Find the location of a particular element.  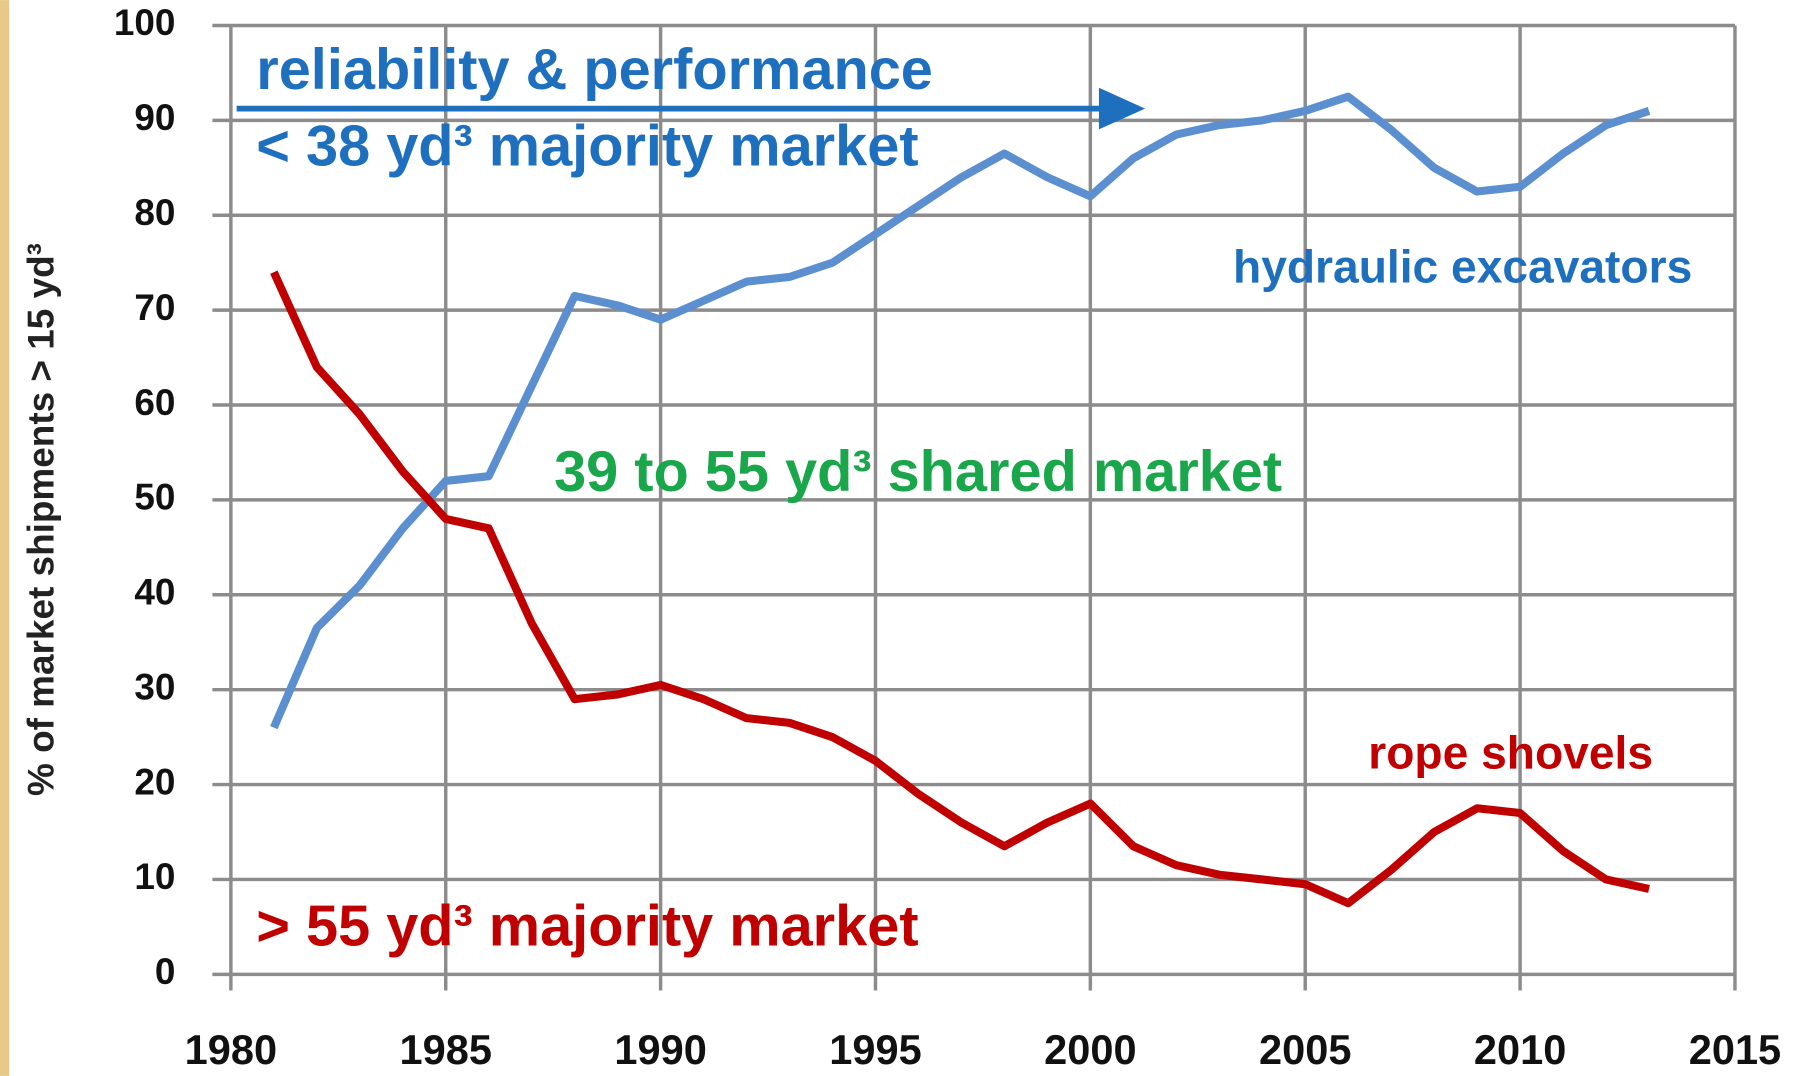

x-tick-label: 1995 is located at coordinates (875, 1049).